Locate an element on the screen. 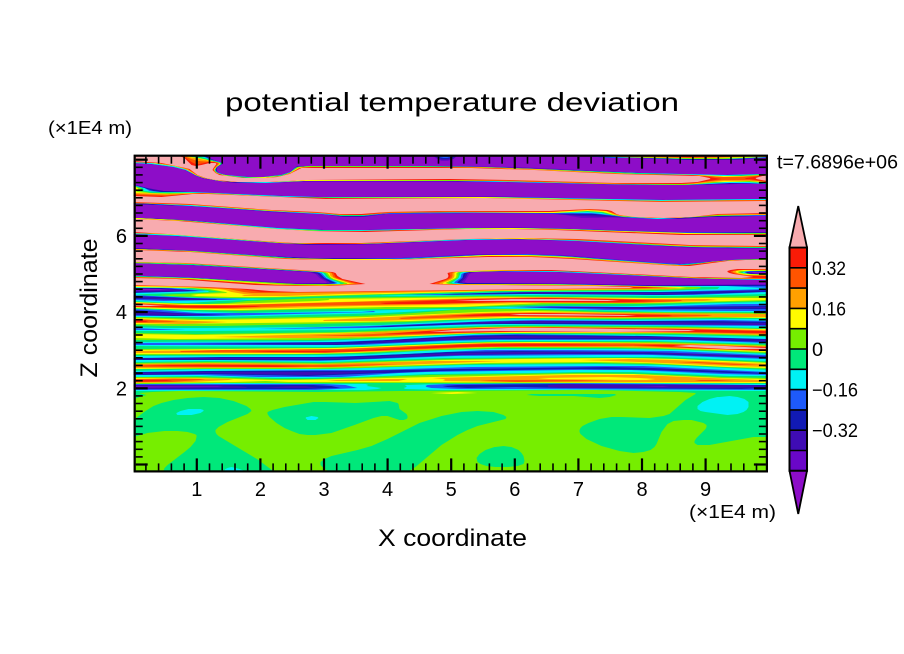 The width and height of the screenshot is (904, 654). svg-text: 5 is located at coordinates (451, 490).